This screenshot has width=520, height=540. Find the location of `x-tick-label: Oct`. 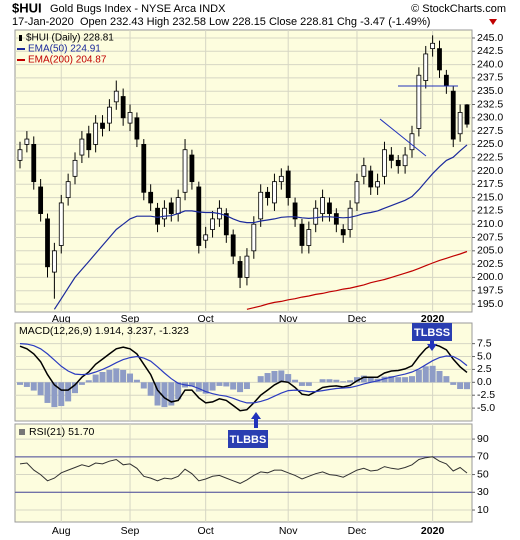

x-tick-label: Oct is located at coordinates (206, 319).